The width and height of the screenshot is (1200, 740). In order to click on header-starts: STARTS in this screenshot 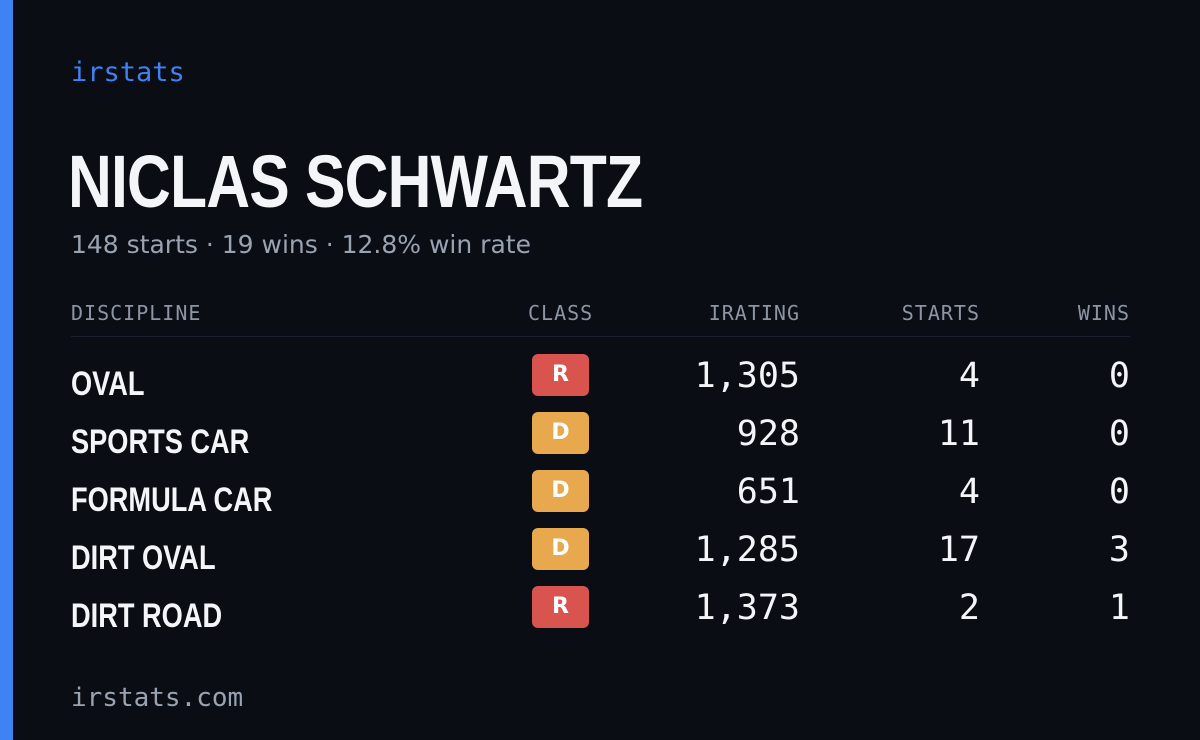, I will do `click(940, 313)`.